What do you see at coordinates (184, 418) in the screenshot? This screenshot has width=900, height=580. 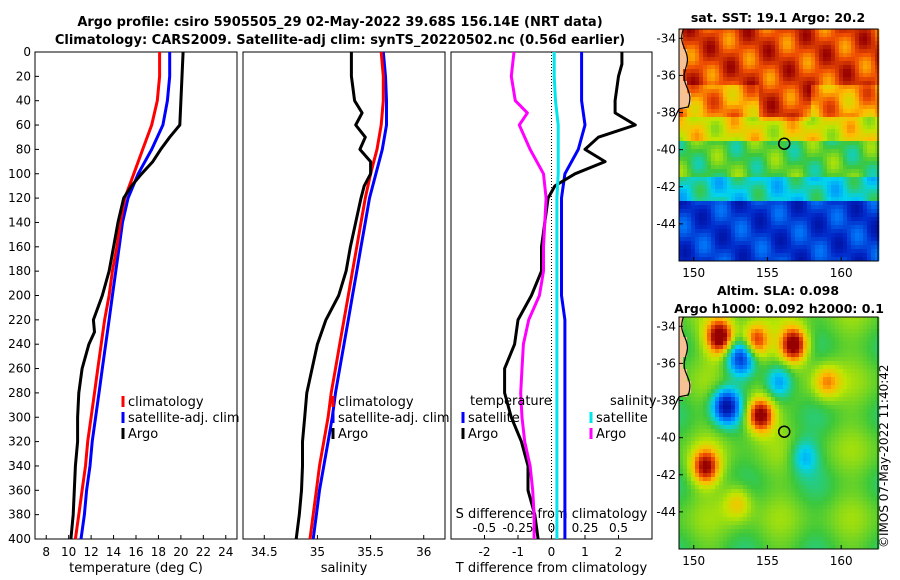 I see `temperature-legend-label: satellite-adj. clim` at bounding box center [184, 418].